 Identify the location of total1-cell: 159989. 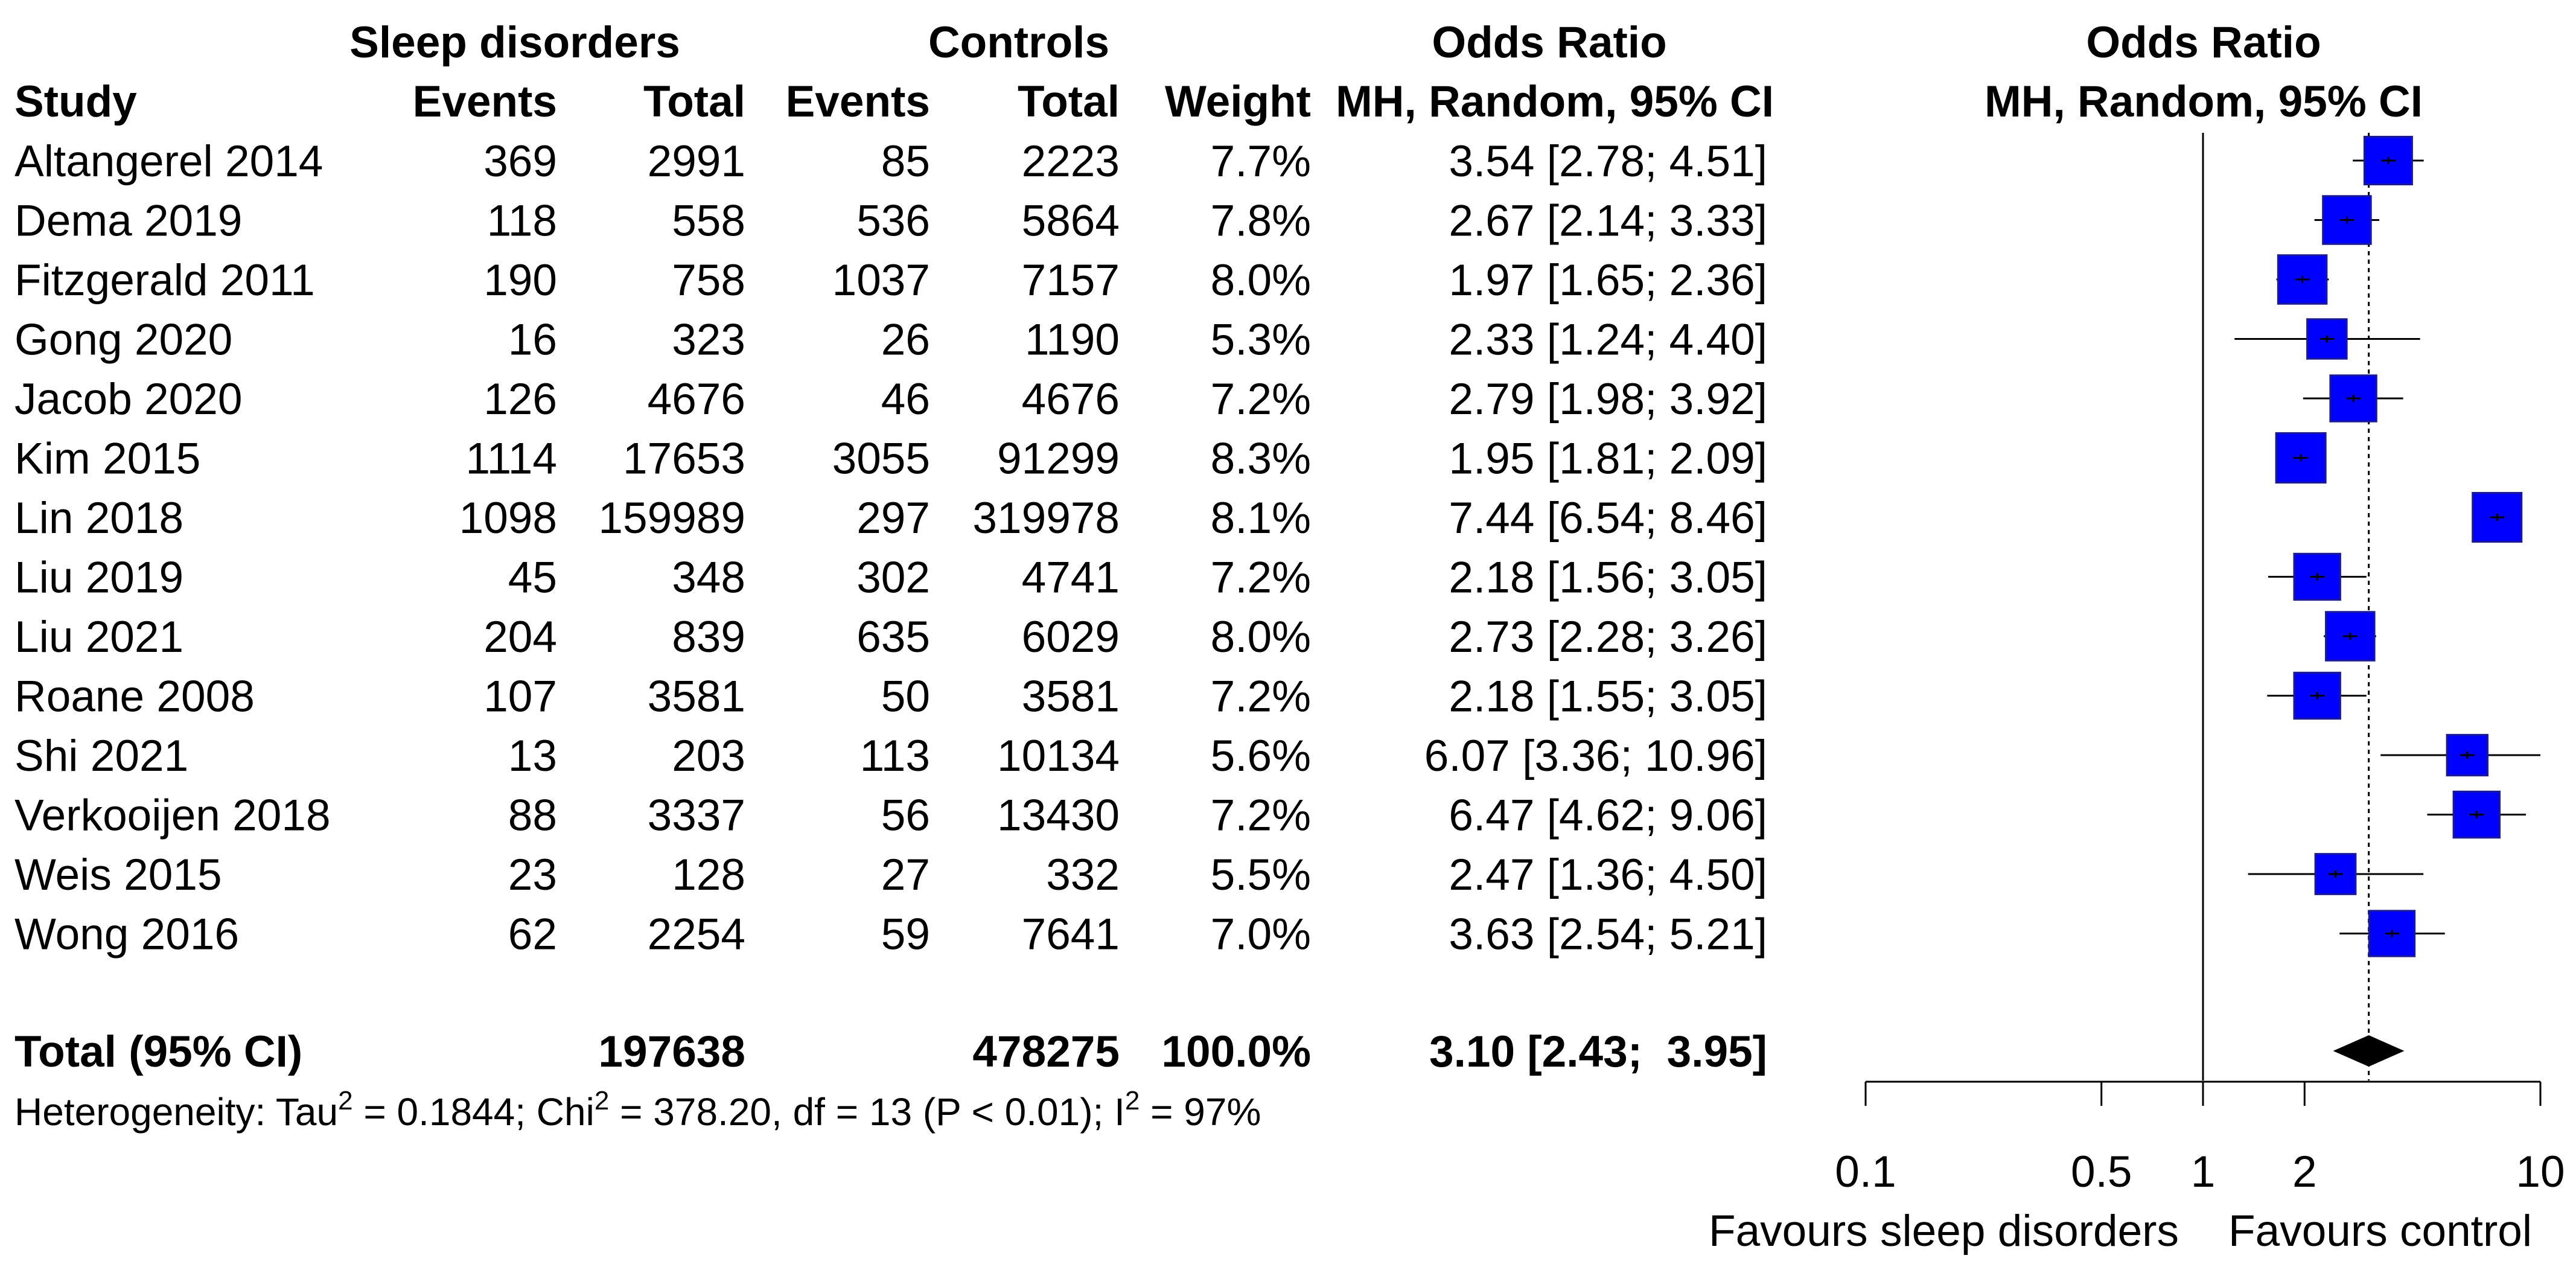
(671, 518).